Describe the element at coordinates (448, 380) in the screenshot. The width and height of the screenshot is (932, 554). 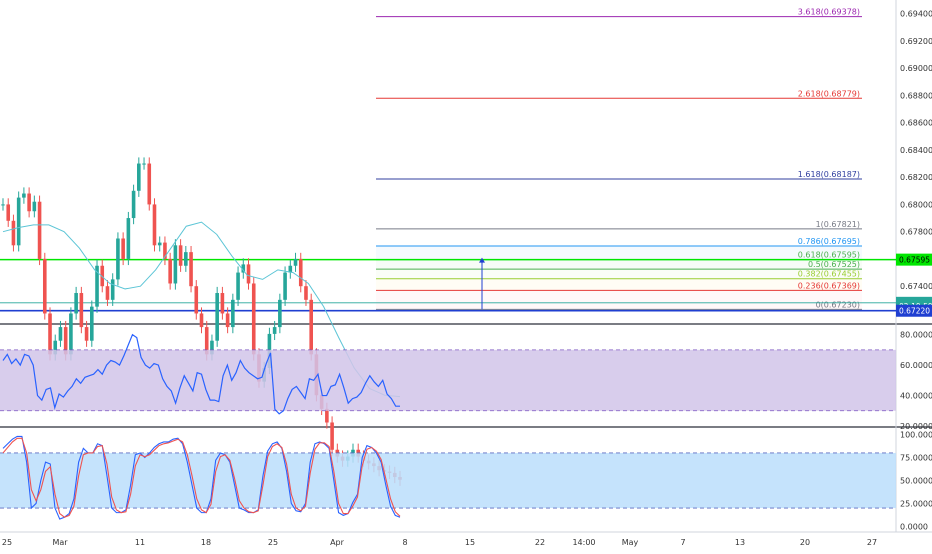
I see `rsi-band` at that location.